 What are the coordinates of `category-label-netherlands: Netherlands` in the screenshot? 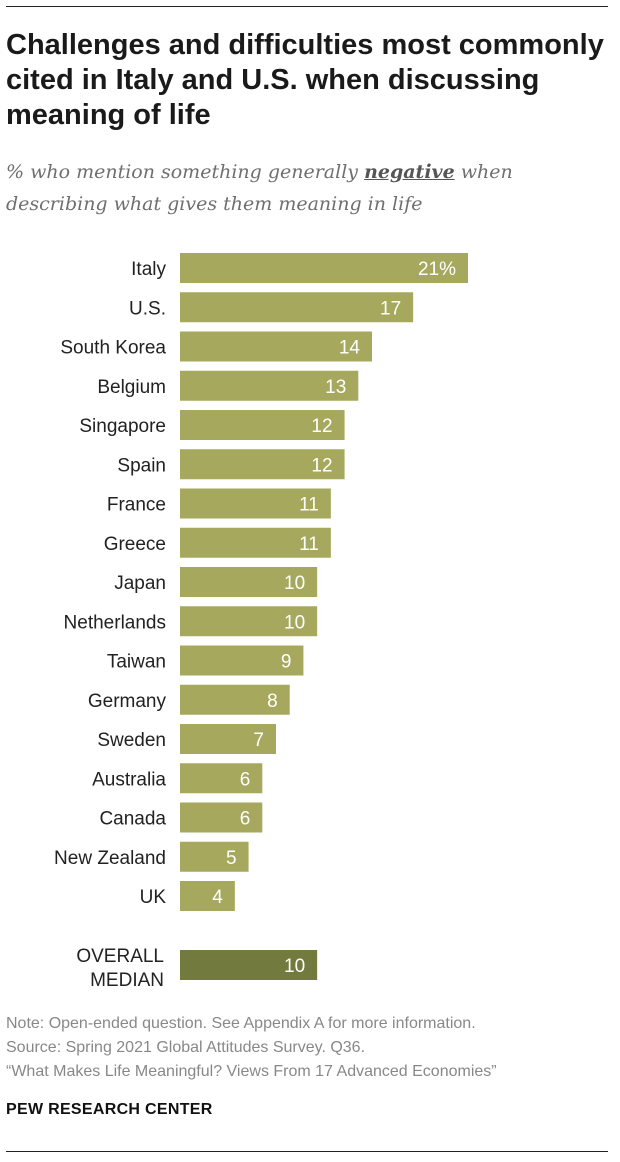 It's located at (115, 622).